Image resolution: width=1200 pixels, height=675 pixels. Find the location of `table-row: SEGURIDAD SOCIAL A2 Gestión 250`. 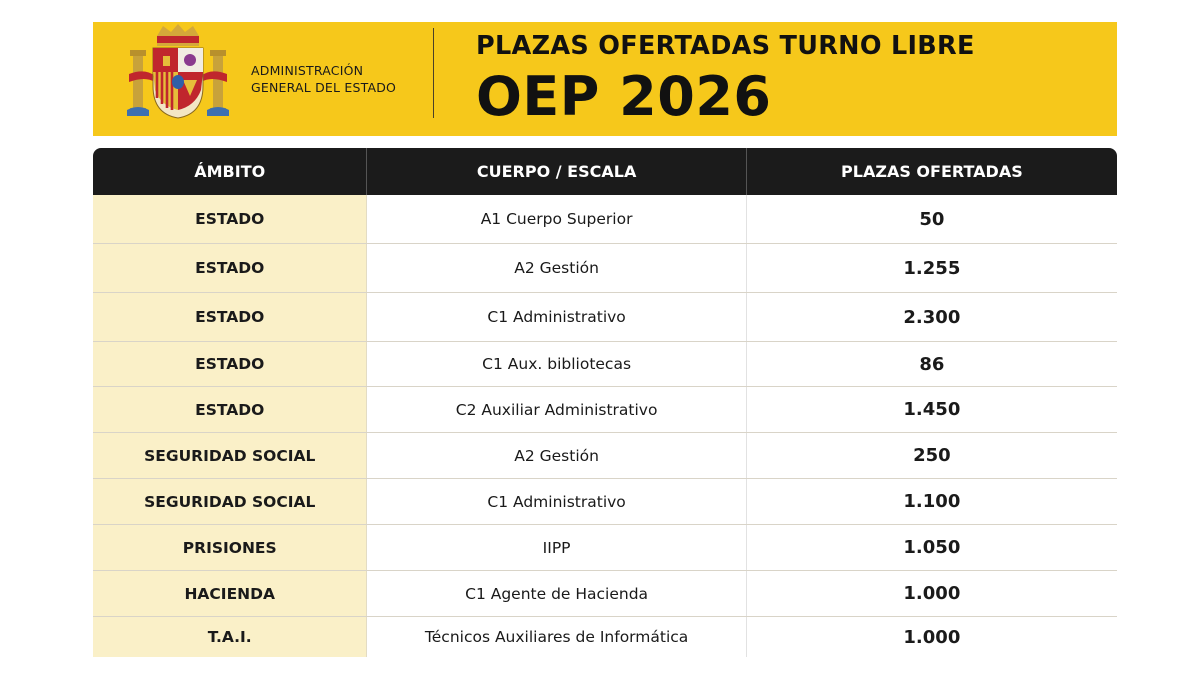

table-row: SEGURIDAD SOCIAL A2 Gestión 250 is located at coordinates (605, 456).